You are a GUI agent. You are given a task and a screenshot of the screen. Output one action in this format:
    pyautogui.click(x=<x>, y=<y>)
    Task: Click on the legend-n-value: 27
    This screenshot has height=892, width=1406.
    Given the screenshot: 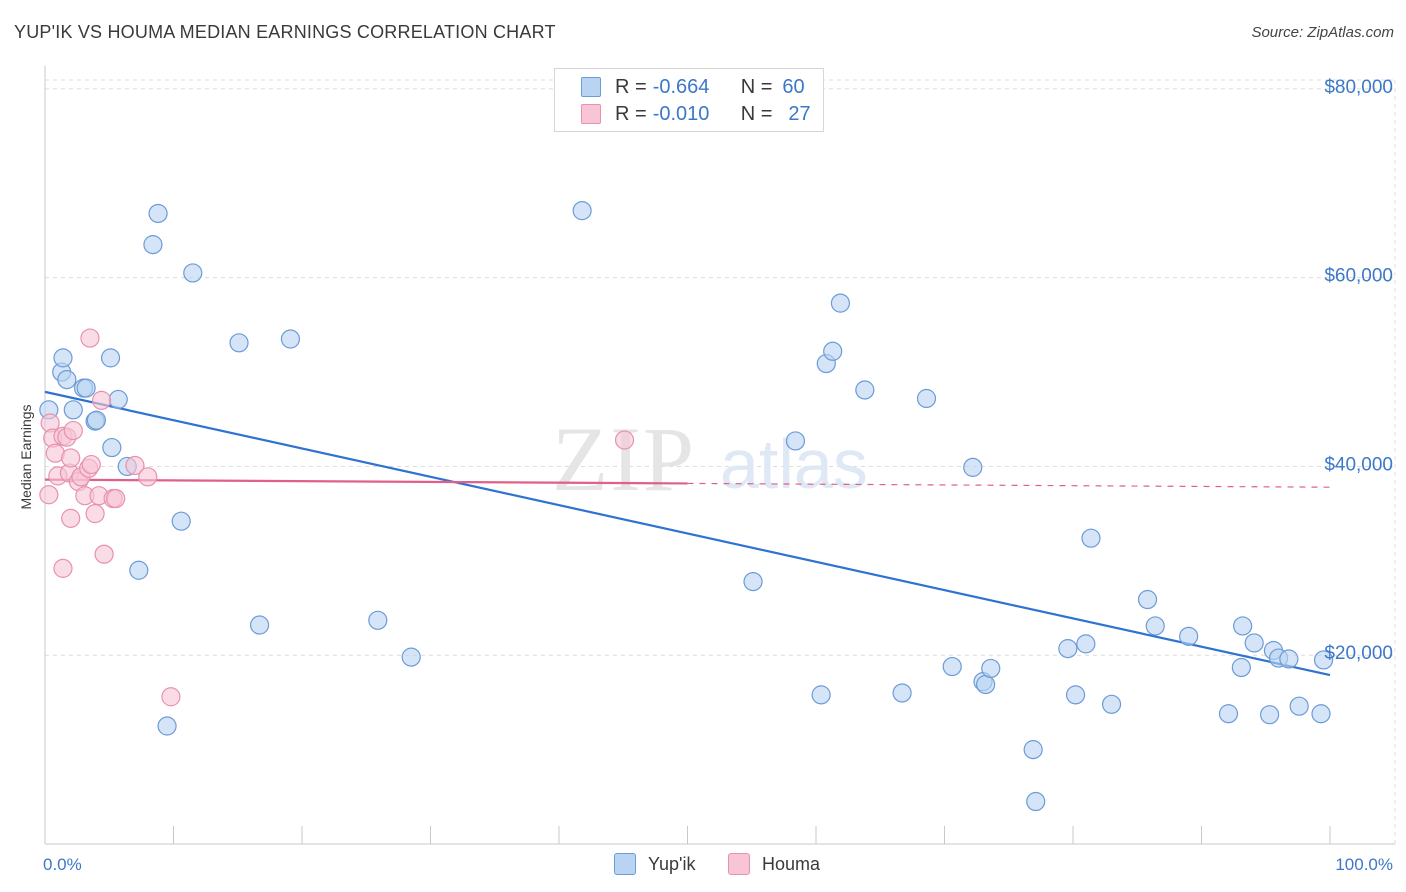 What is the action you would take?
    pyautogui.click(x=799, y=113)
    